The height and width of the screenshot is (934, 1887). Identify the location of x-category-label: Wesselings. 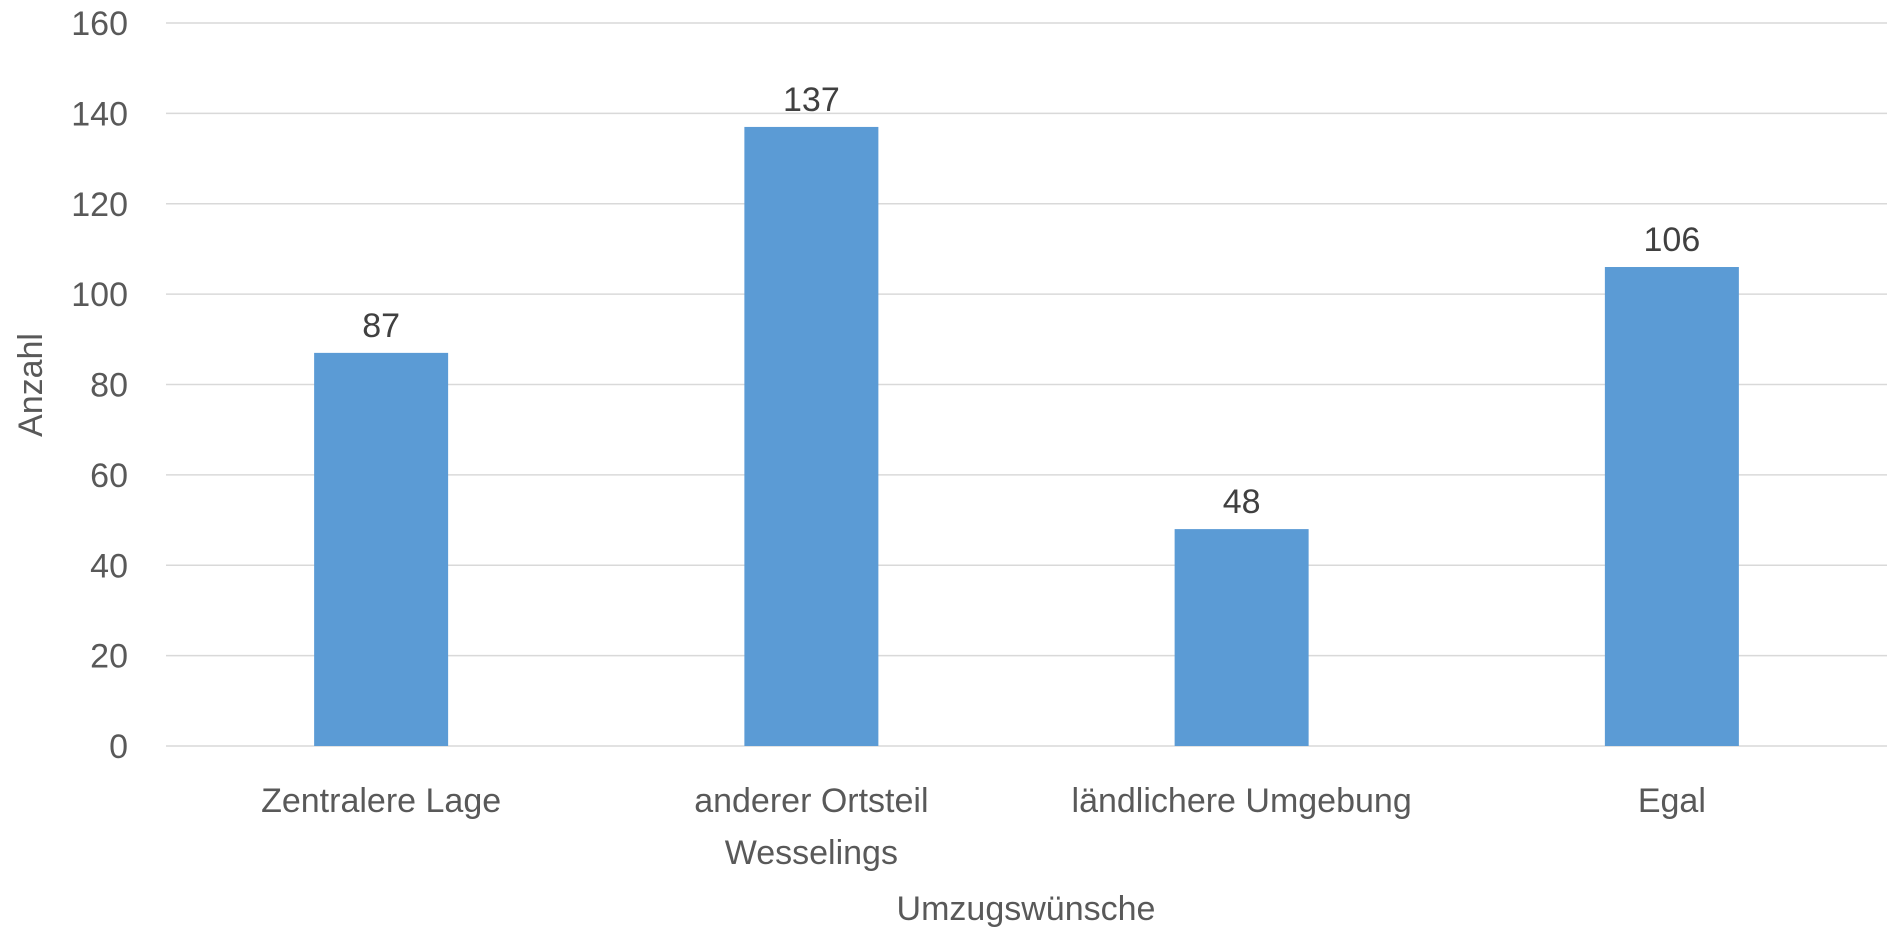
(811, 853).